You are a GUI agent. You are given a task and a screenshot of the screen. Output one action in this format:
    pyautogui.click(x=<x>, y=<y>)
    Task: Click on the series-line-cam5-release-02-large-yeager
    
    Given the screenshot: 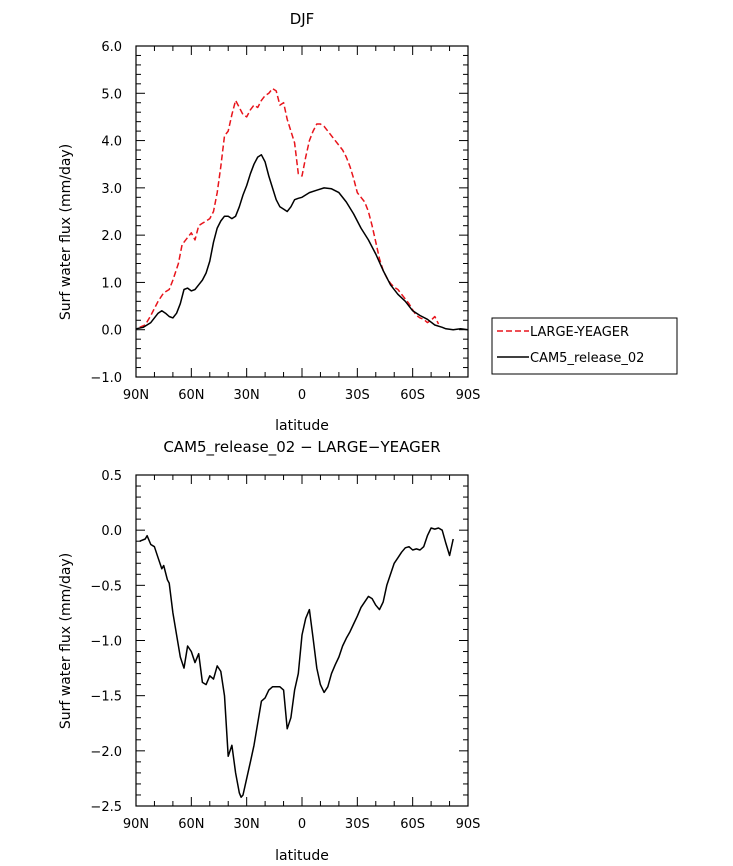 What is the action you would take?
    pyautogui.click(x=296, y=662)
    